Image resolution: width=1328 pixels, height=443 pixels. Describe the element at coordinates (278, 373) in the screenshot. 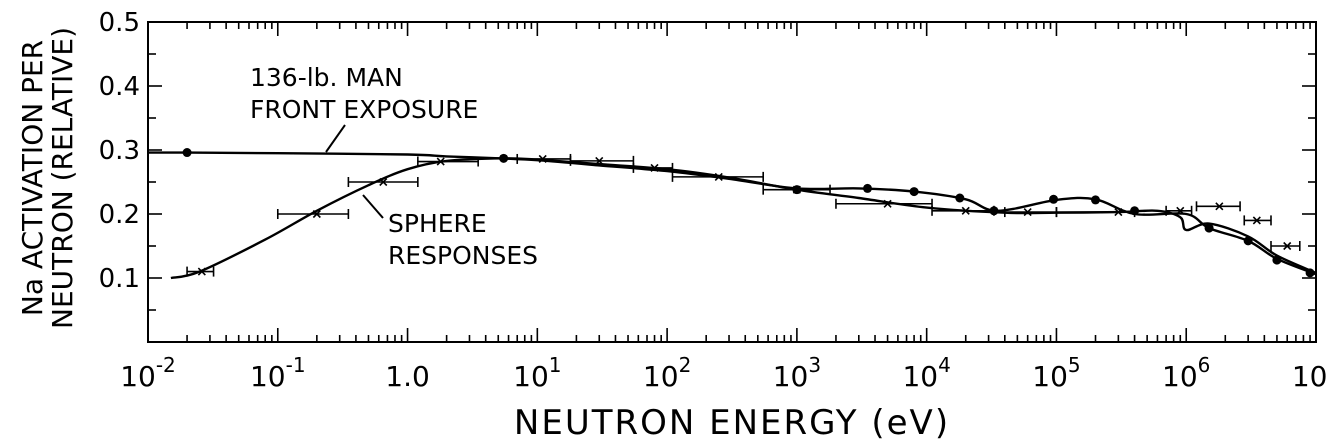

I see `x-tick-label: 10⁻¹` at that location.